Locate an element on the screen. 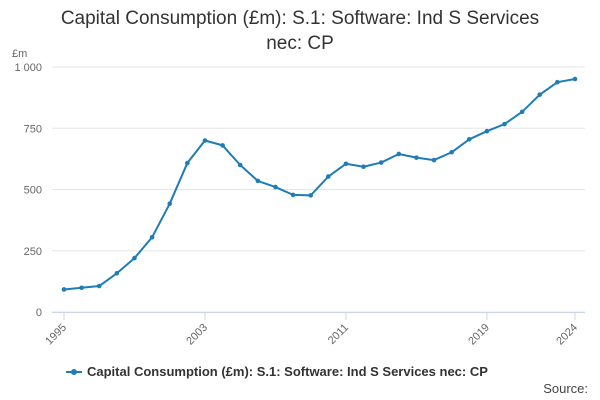 This screenshot has width=600, height=400. data-point-1995 is located at coordinates (64, 289).